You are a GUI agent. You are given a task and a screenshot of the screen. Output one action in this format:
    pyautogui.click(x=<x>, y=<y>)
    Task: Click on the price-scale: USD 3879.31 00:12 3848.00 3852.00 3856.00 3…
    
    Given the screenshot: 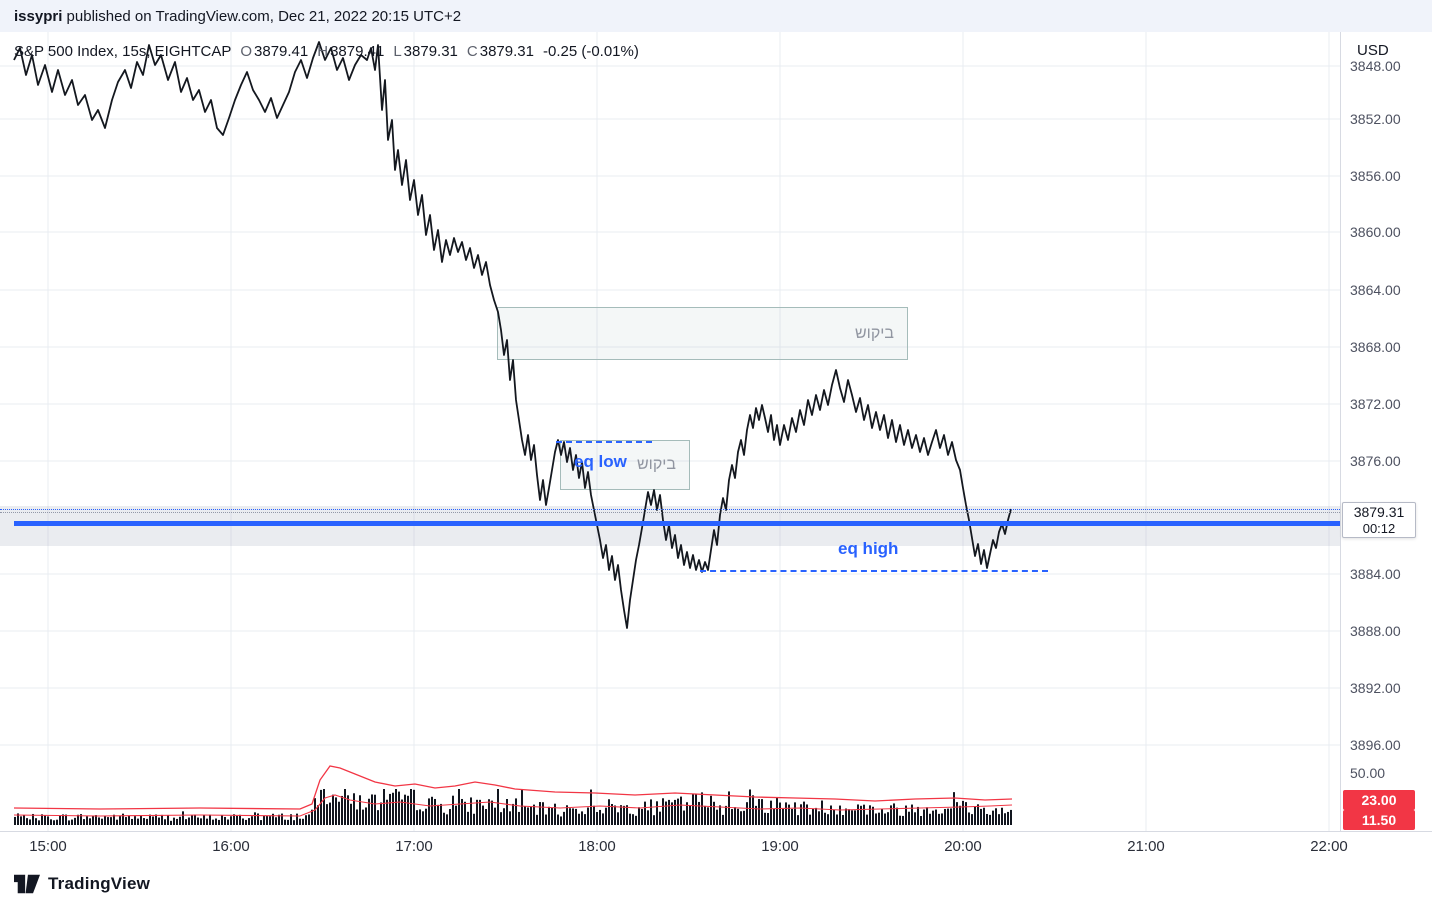 What is the action you would take?
    pyautogui.click(x=1386, y=431)
    